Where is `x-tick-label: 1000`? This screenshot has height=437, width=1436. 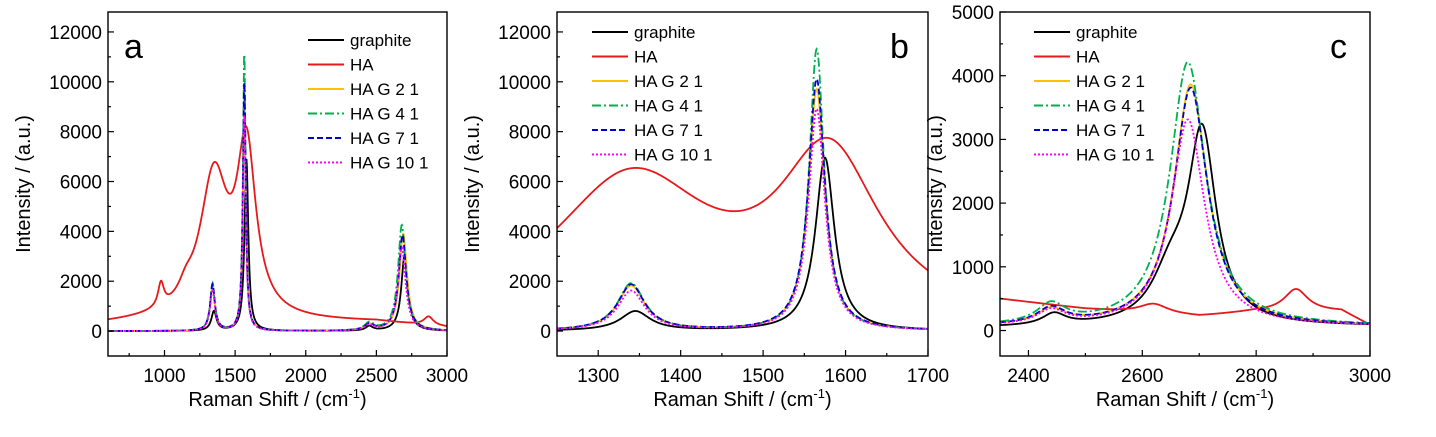 x-tick-label: 1000 is located at coordinates (164, 376).